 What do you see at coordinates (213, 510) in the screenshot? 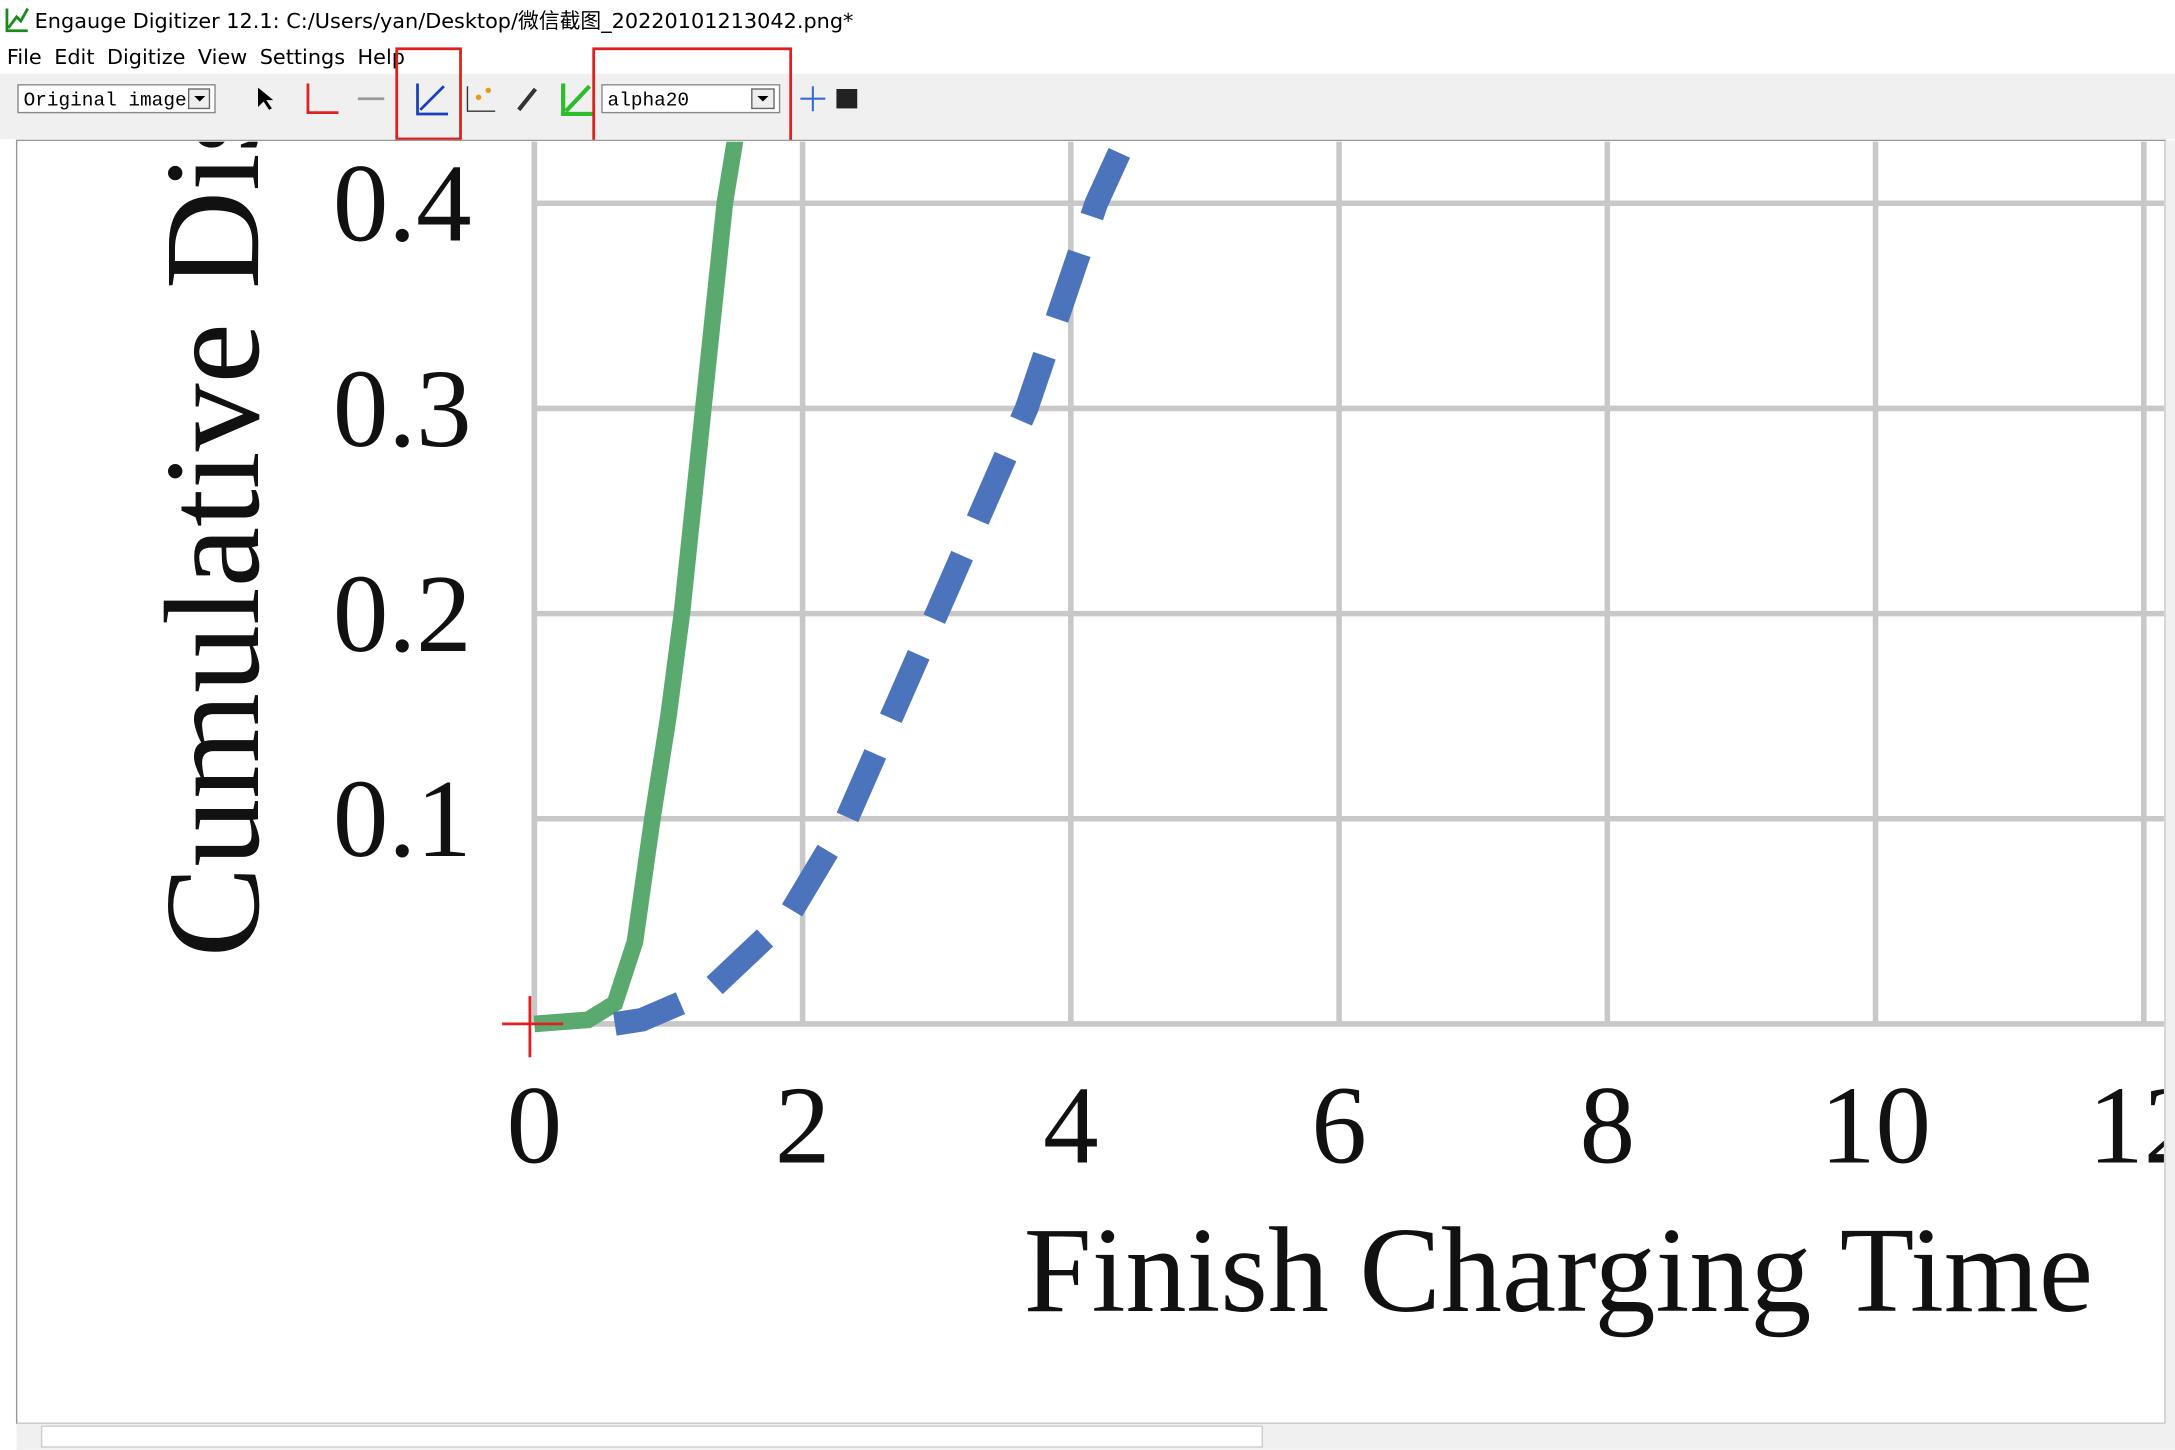
I see `y-axis-title: Cumulative Dist` at bounding box center [213, 510].